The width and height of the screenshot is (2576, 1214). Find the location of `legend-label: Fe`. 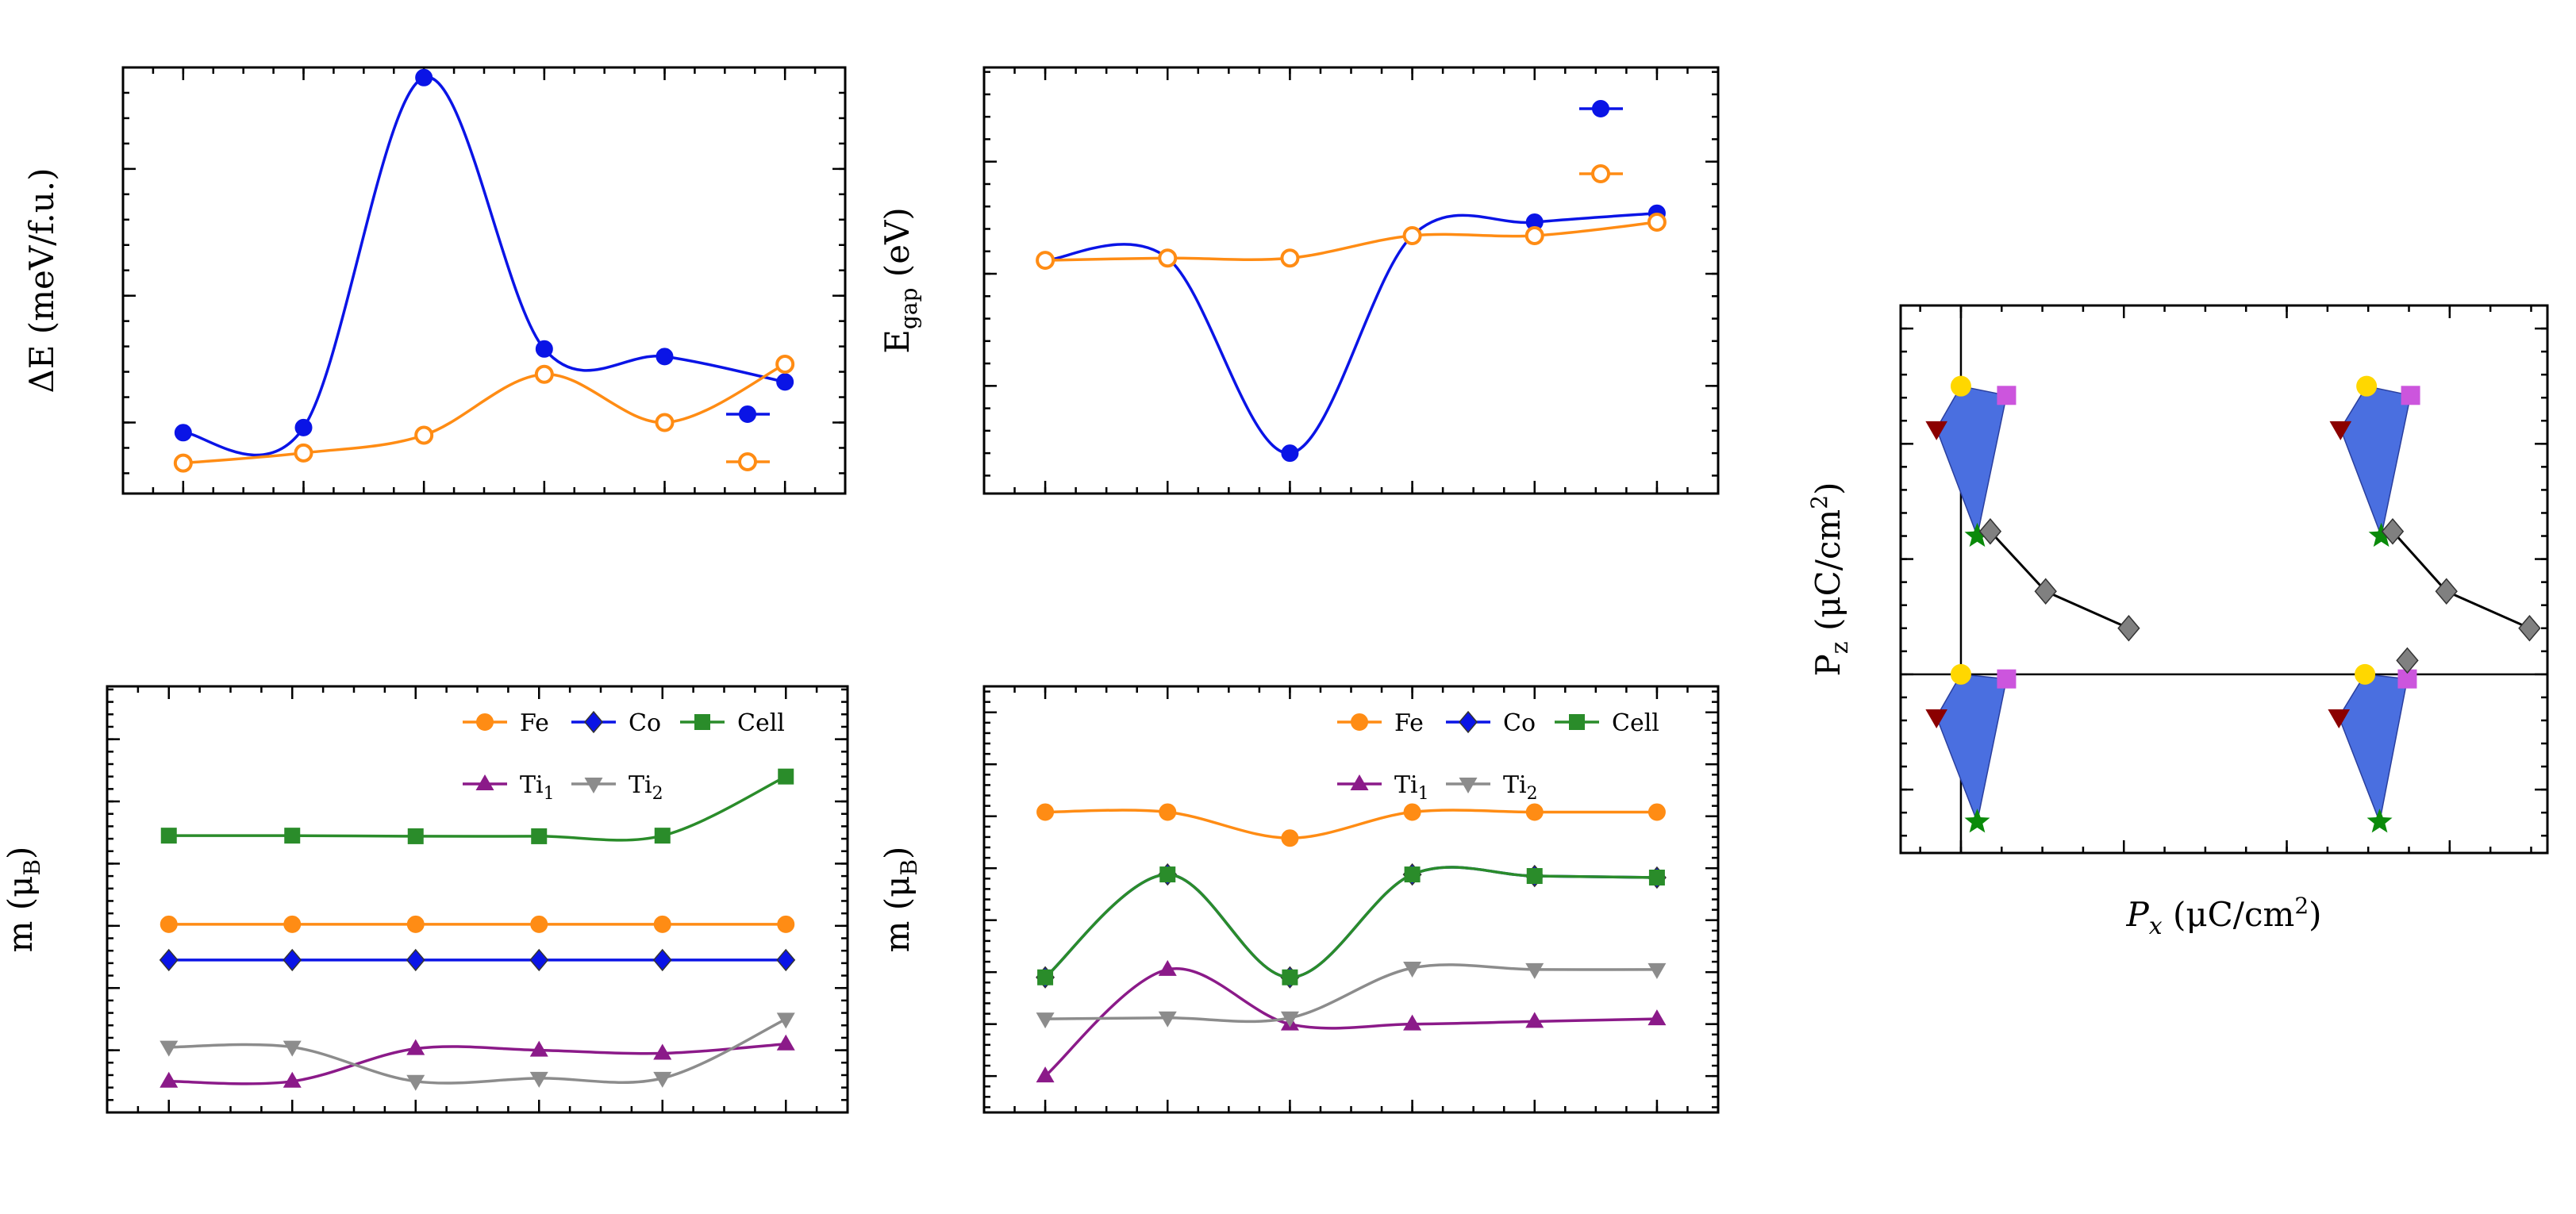

legend-label: Fe is located at coordinates (1409, 723).